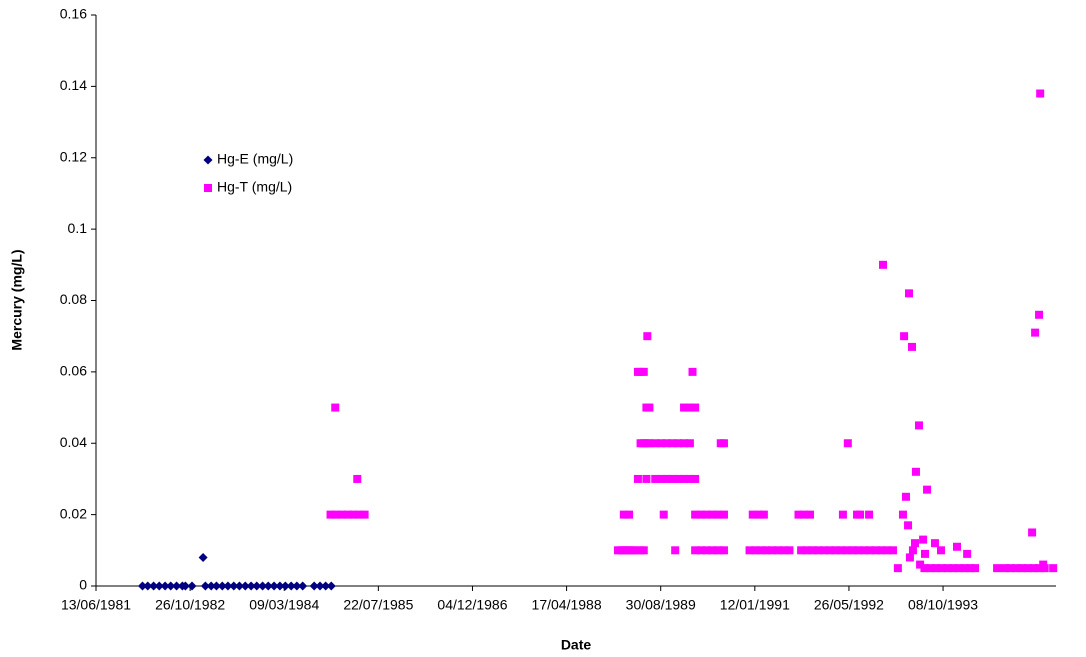 Image resolution: width=1086 pixels, height=657 pixels. I want to click on x-tick-label: 30/08/1989, so click(661, 605).